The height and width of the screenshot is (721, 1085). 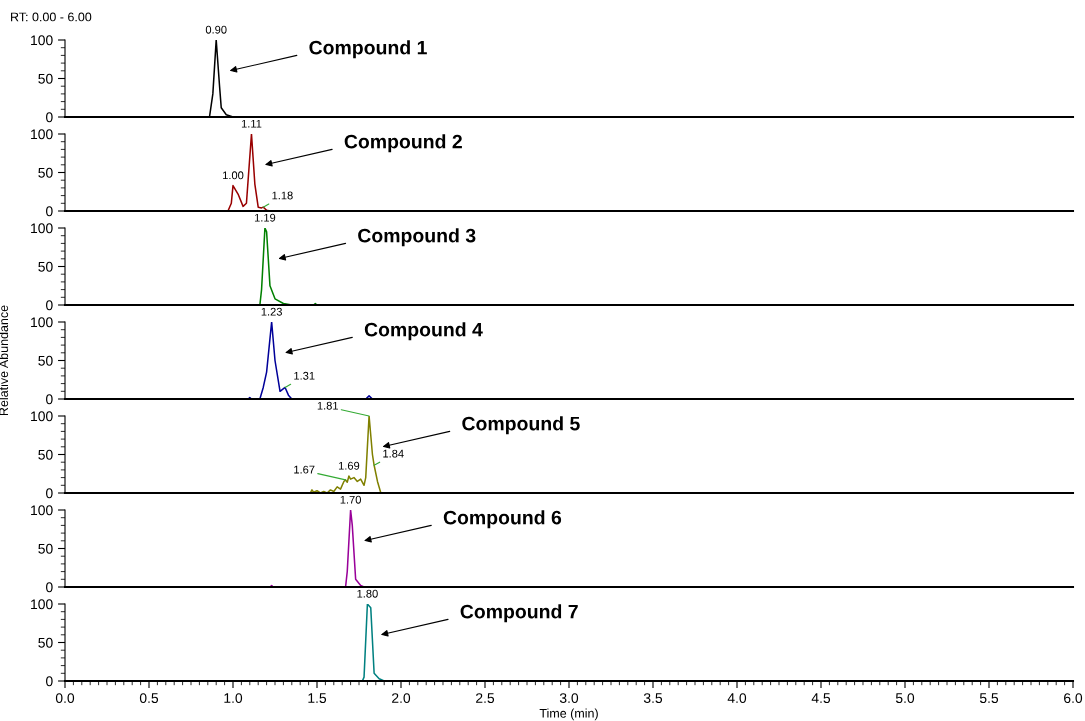 What do you see at coordinates (317, 698) in the screenshot?
I see `x-tick-label: 1.5` at bounding box center [317, 698].